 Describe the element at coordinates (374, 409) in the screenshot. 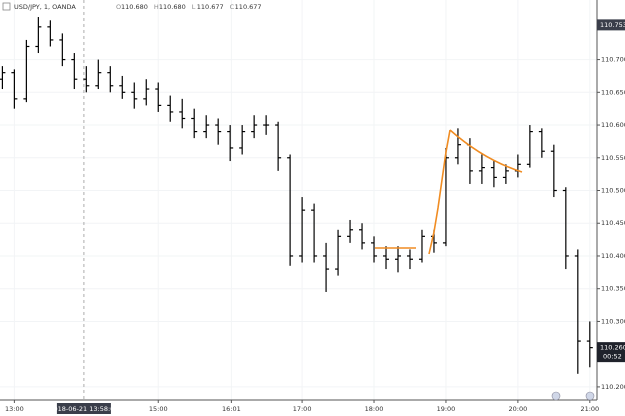

I see `x-tick-label: 18:00` at that location.